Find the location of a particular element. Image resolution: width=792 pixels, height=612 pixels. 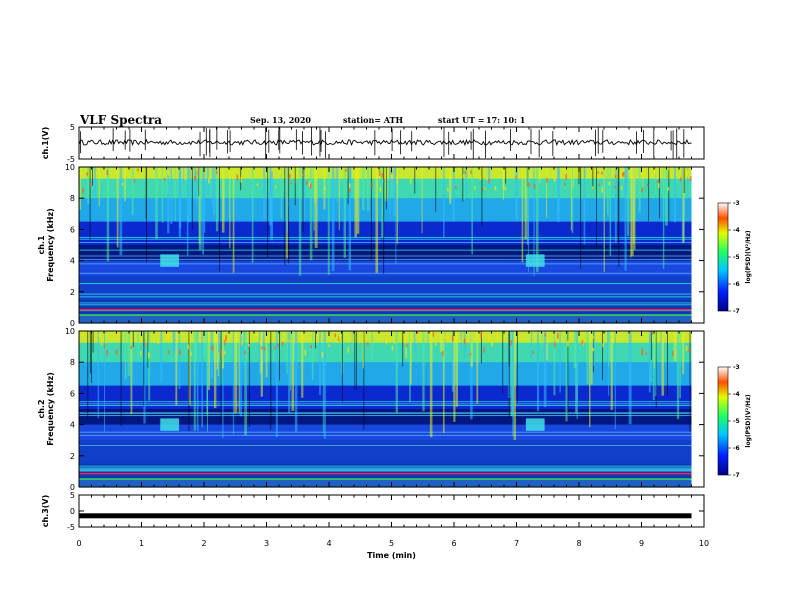

colorbar-tick-label: -6 is located at coordinates (736, 448).